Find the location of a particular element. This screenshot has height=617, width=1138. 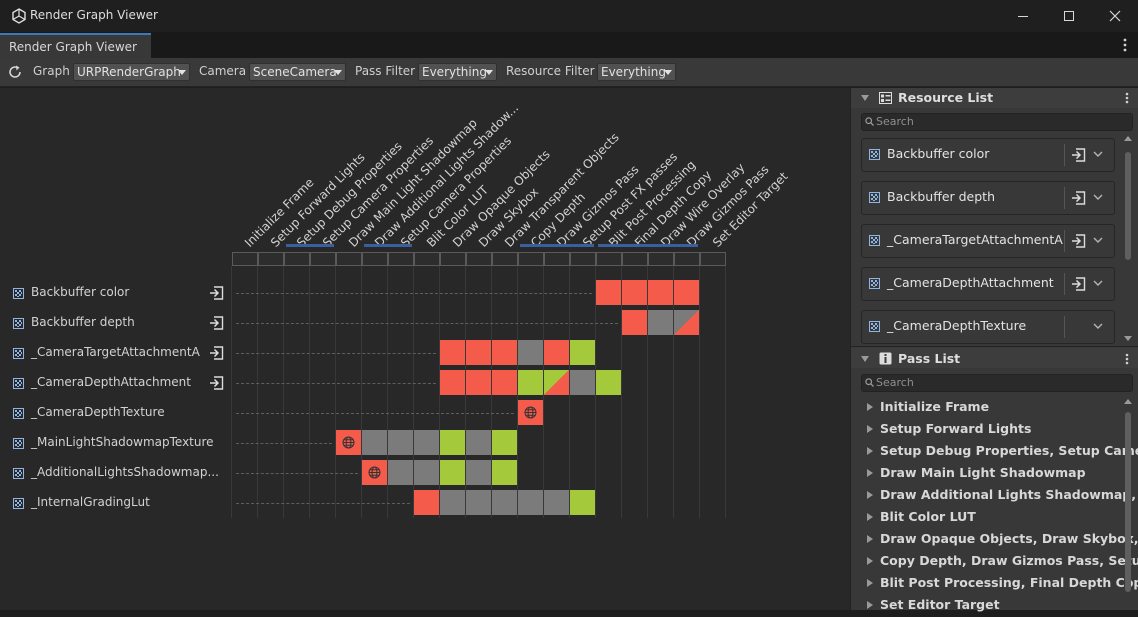

resource-row-label: _CameraTargetAttachmentA is located at coordinates (115, 352).